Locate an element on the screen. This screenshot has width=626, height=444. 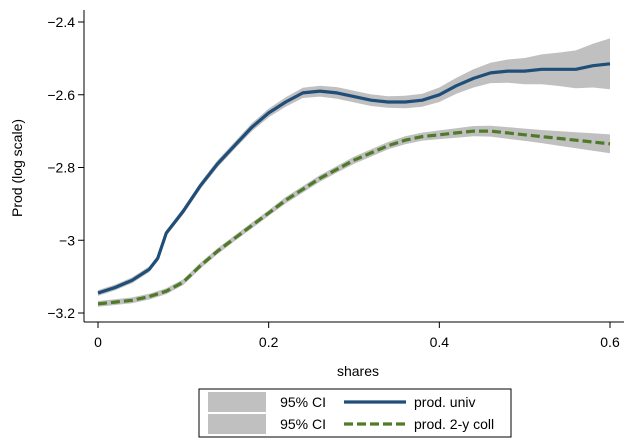
y-tick-label: −2.4 is located at coordinates (61, 22).